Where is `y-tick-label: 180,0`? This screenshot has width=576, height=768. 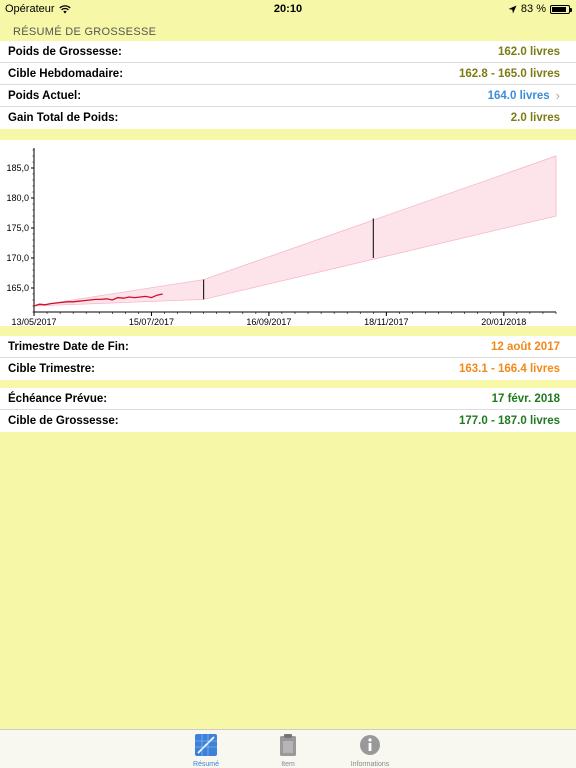
y-tick-label: 180,0 is located at coordinates (17, 198).